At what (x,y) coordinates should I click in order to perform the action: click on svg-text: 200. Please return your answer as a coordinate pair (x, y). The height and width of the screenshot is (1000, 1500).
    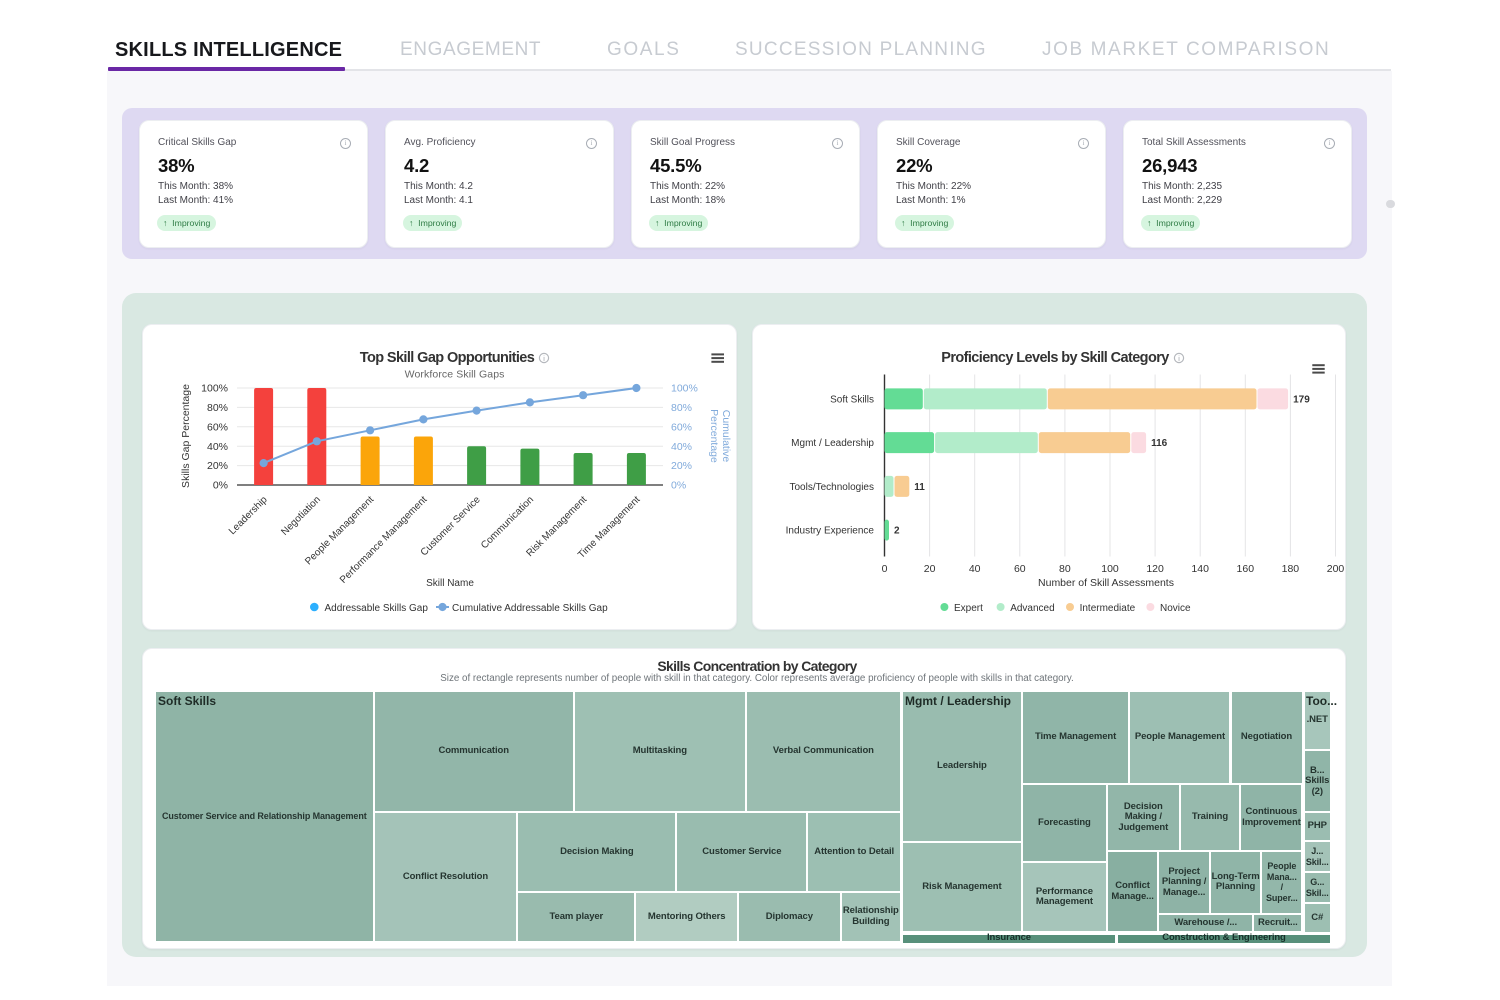
    Looking at the image, I should click on (1335, 569).